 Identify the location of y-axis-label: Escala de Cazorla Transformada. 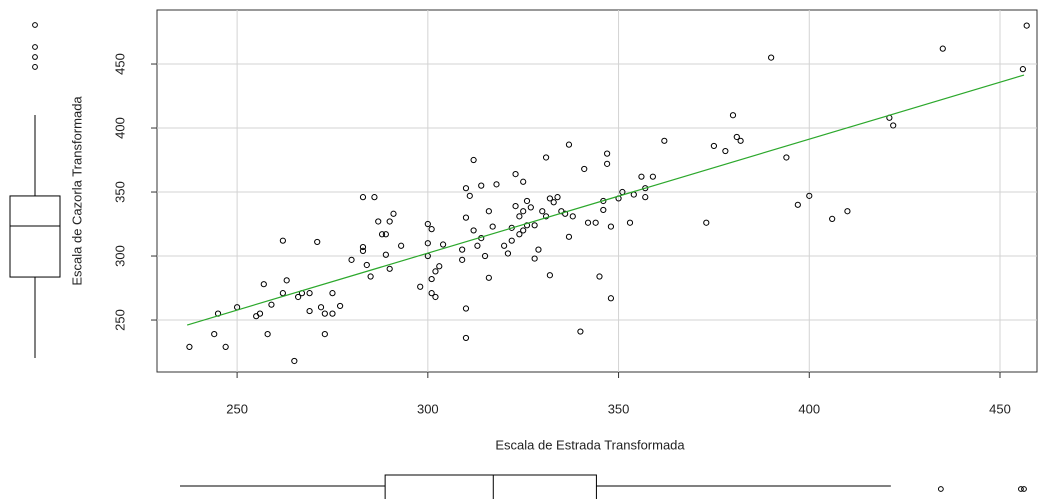
(76, 191).